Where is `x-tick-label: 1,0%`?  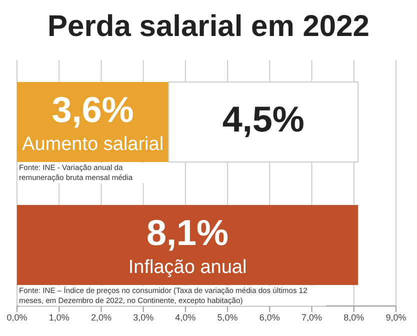 x-tick-label: 1,0% is located at coordinates (59, 317).